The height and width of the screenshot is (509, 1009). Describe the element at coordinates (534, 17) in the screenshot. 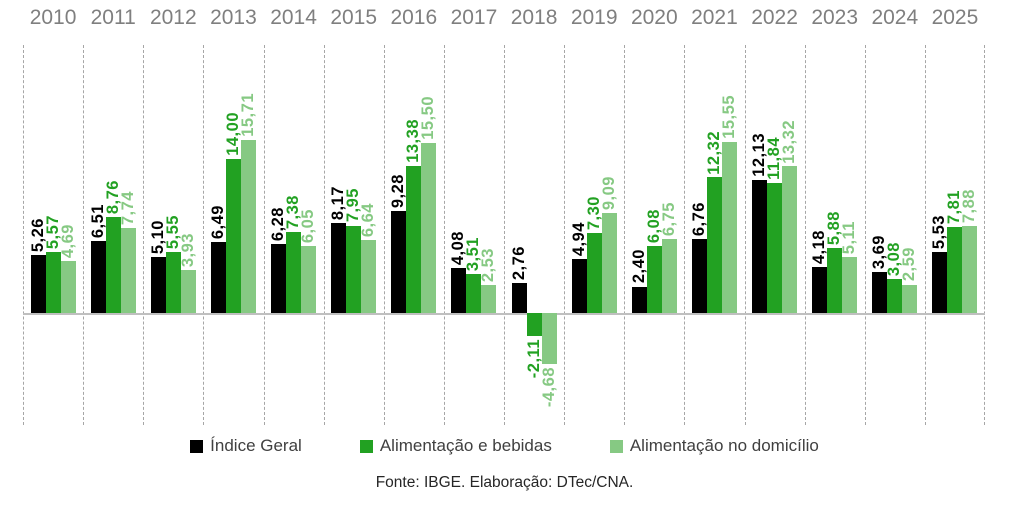

I see `year-label-2018: 2018` at that location.